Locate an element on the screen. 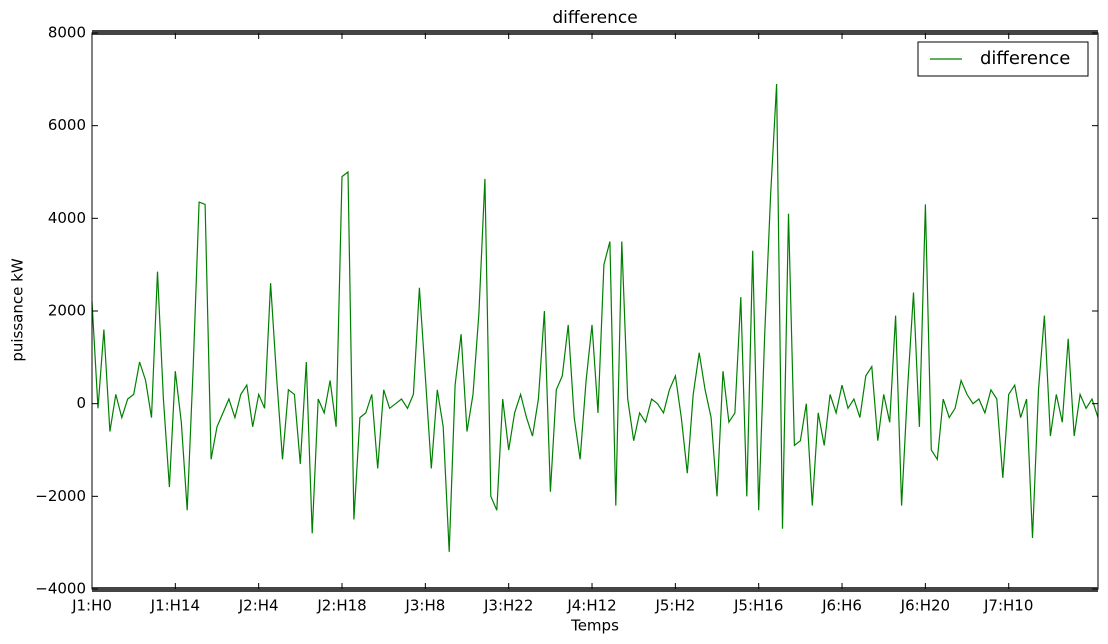 This screenshot has height=644, width=1108. x-tick-label: J7:H10 is located at coordinates (1008, 606).